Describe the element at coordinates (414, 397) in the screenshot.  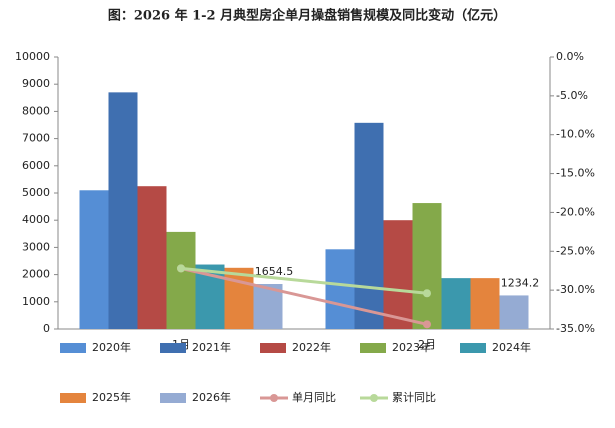
I see `legend-label: 累计同比` at that location.